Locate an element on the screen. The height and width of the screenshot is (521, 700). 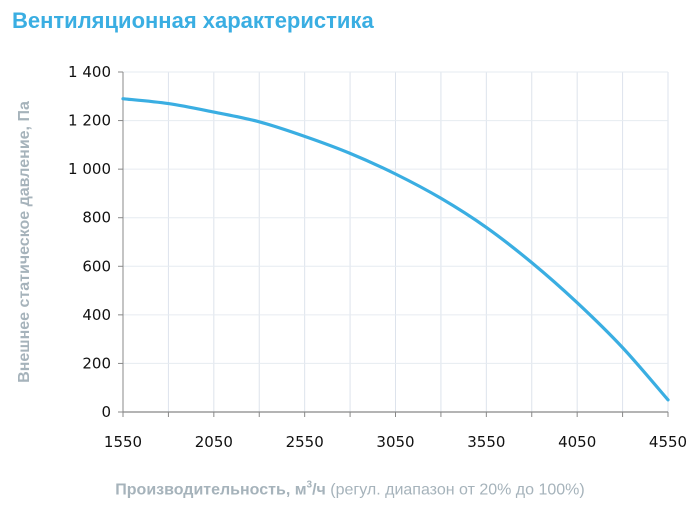
y-axis-label: Внешнее статическое давление, Па is located at coordinates (24, 242).